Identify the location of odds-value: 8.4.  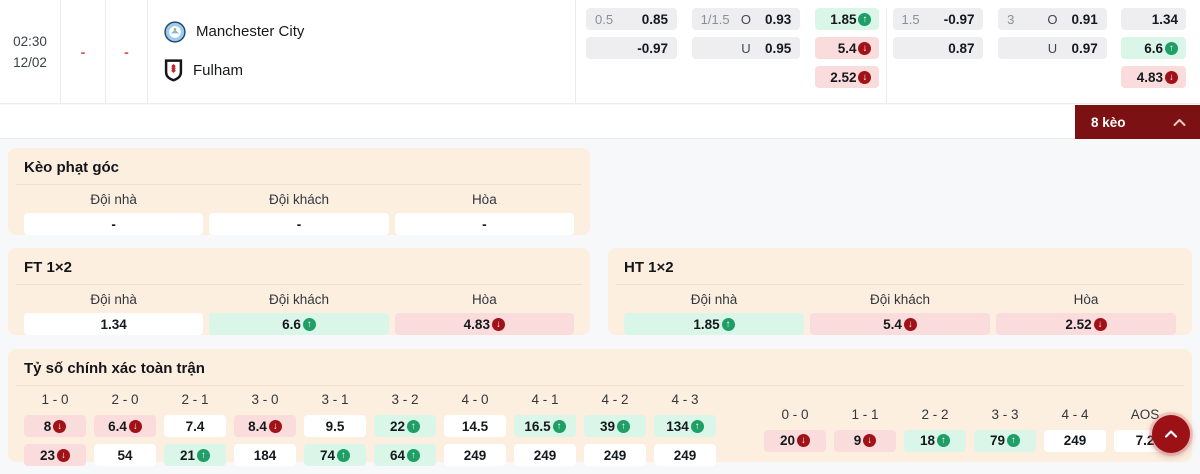
(257, 426).